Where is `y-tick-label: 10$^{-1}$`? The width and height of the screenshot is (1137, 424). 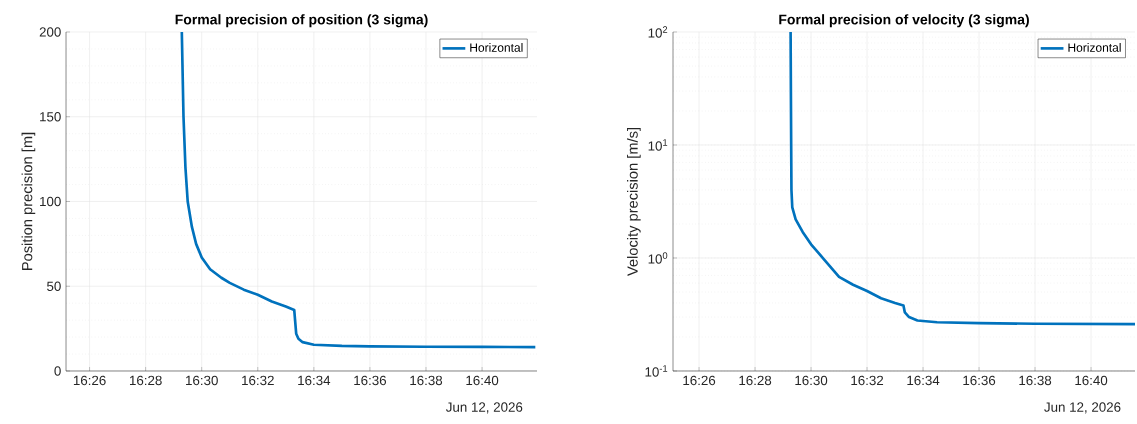
y-tick-label: 10$^{-1}$ is located at coordinates (656, 371).